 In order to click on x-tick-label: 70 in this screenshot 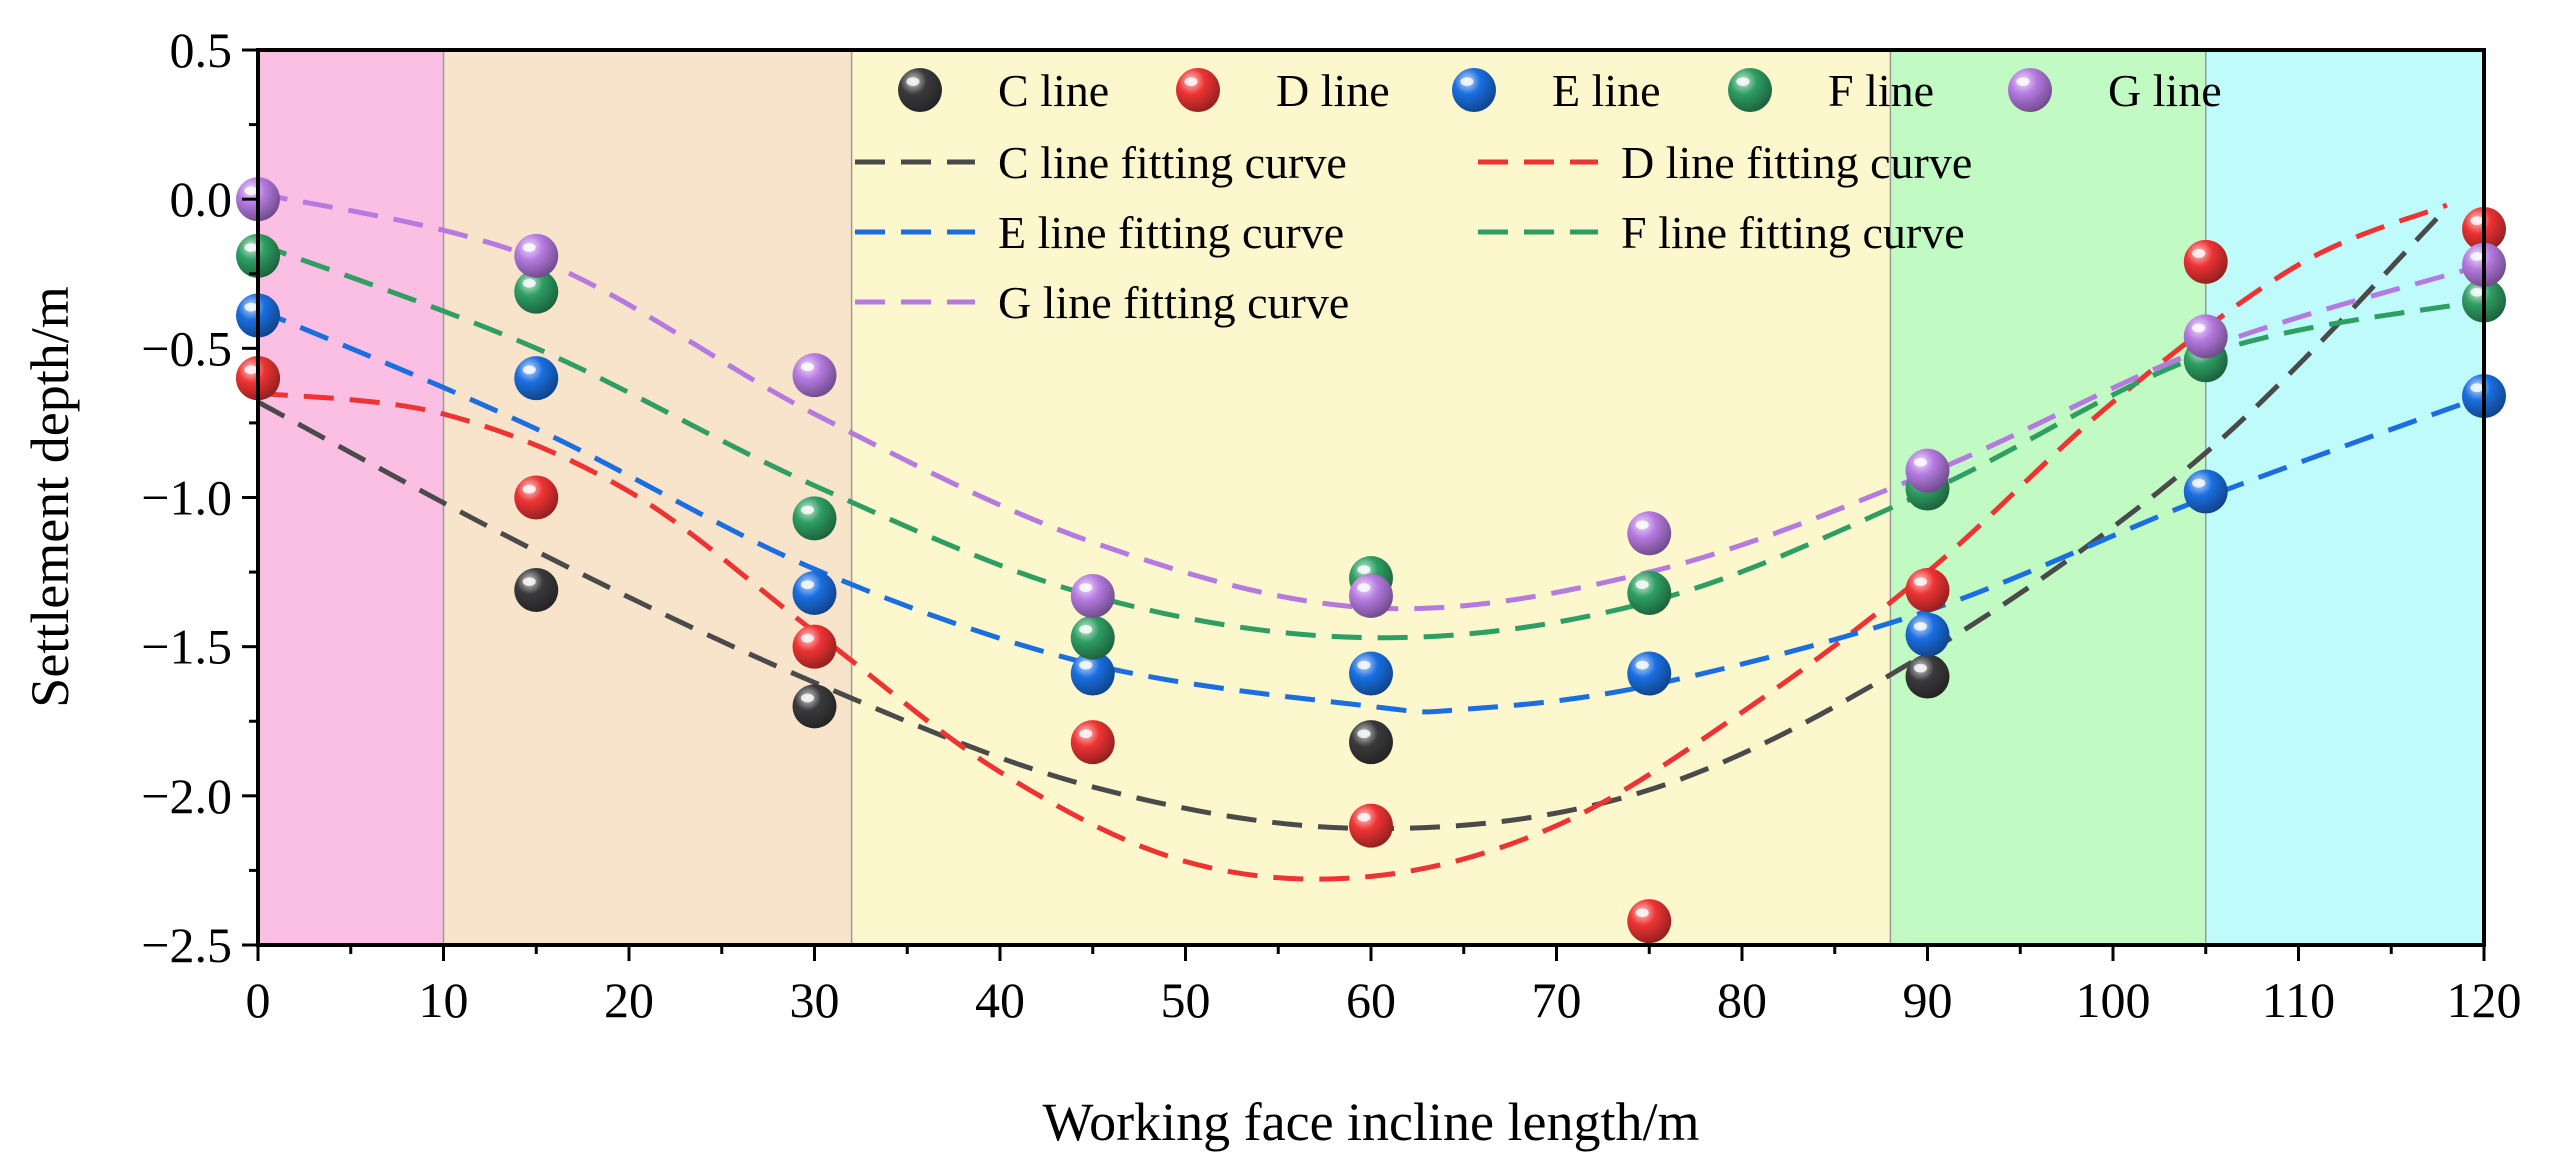, I will do `click(1557, 1000)`.